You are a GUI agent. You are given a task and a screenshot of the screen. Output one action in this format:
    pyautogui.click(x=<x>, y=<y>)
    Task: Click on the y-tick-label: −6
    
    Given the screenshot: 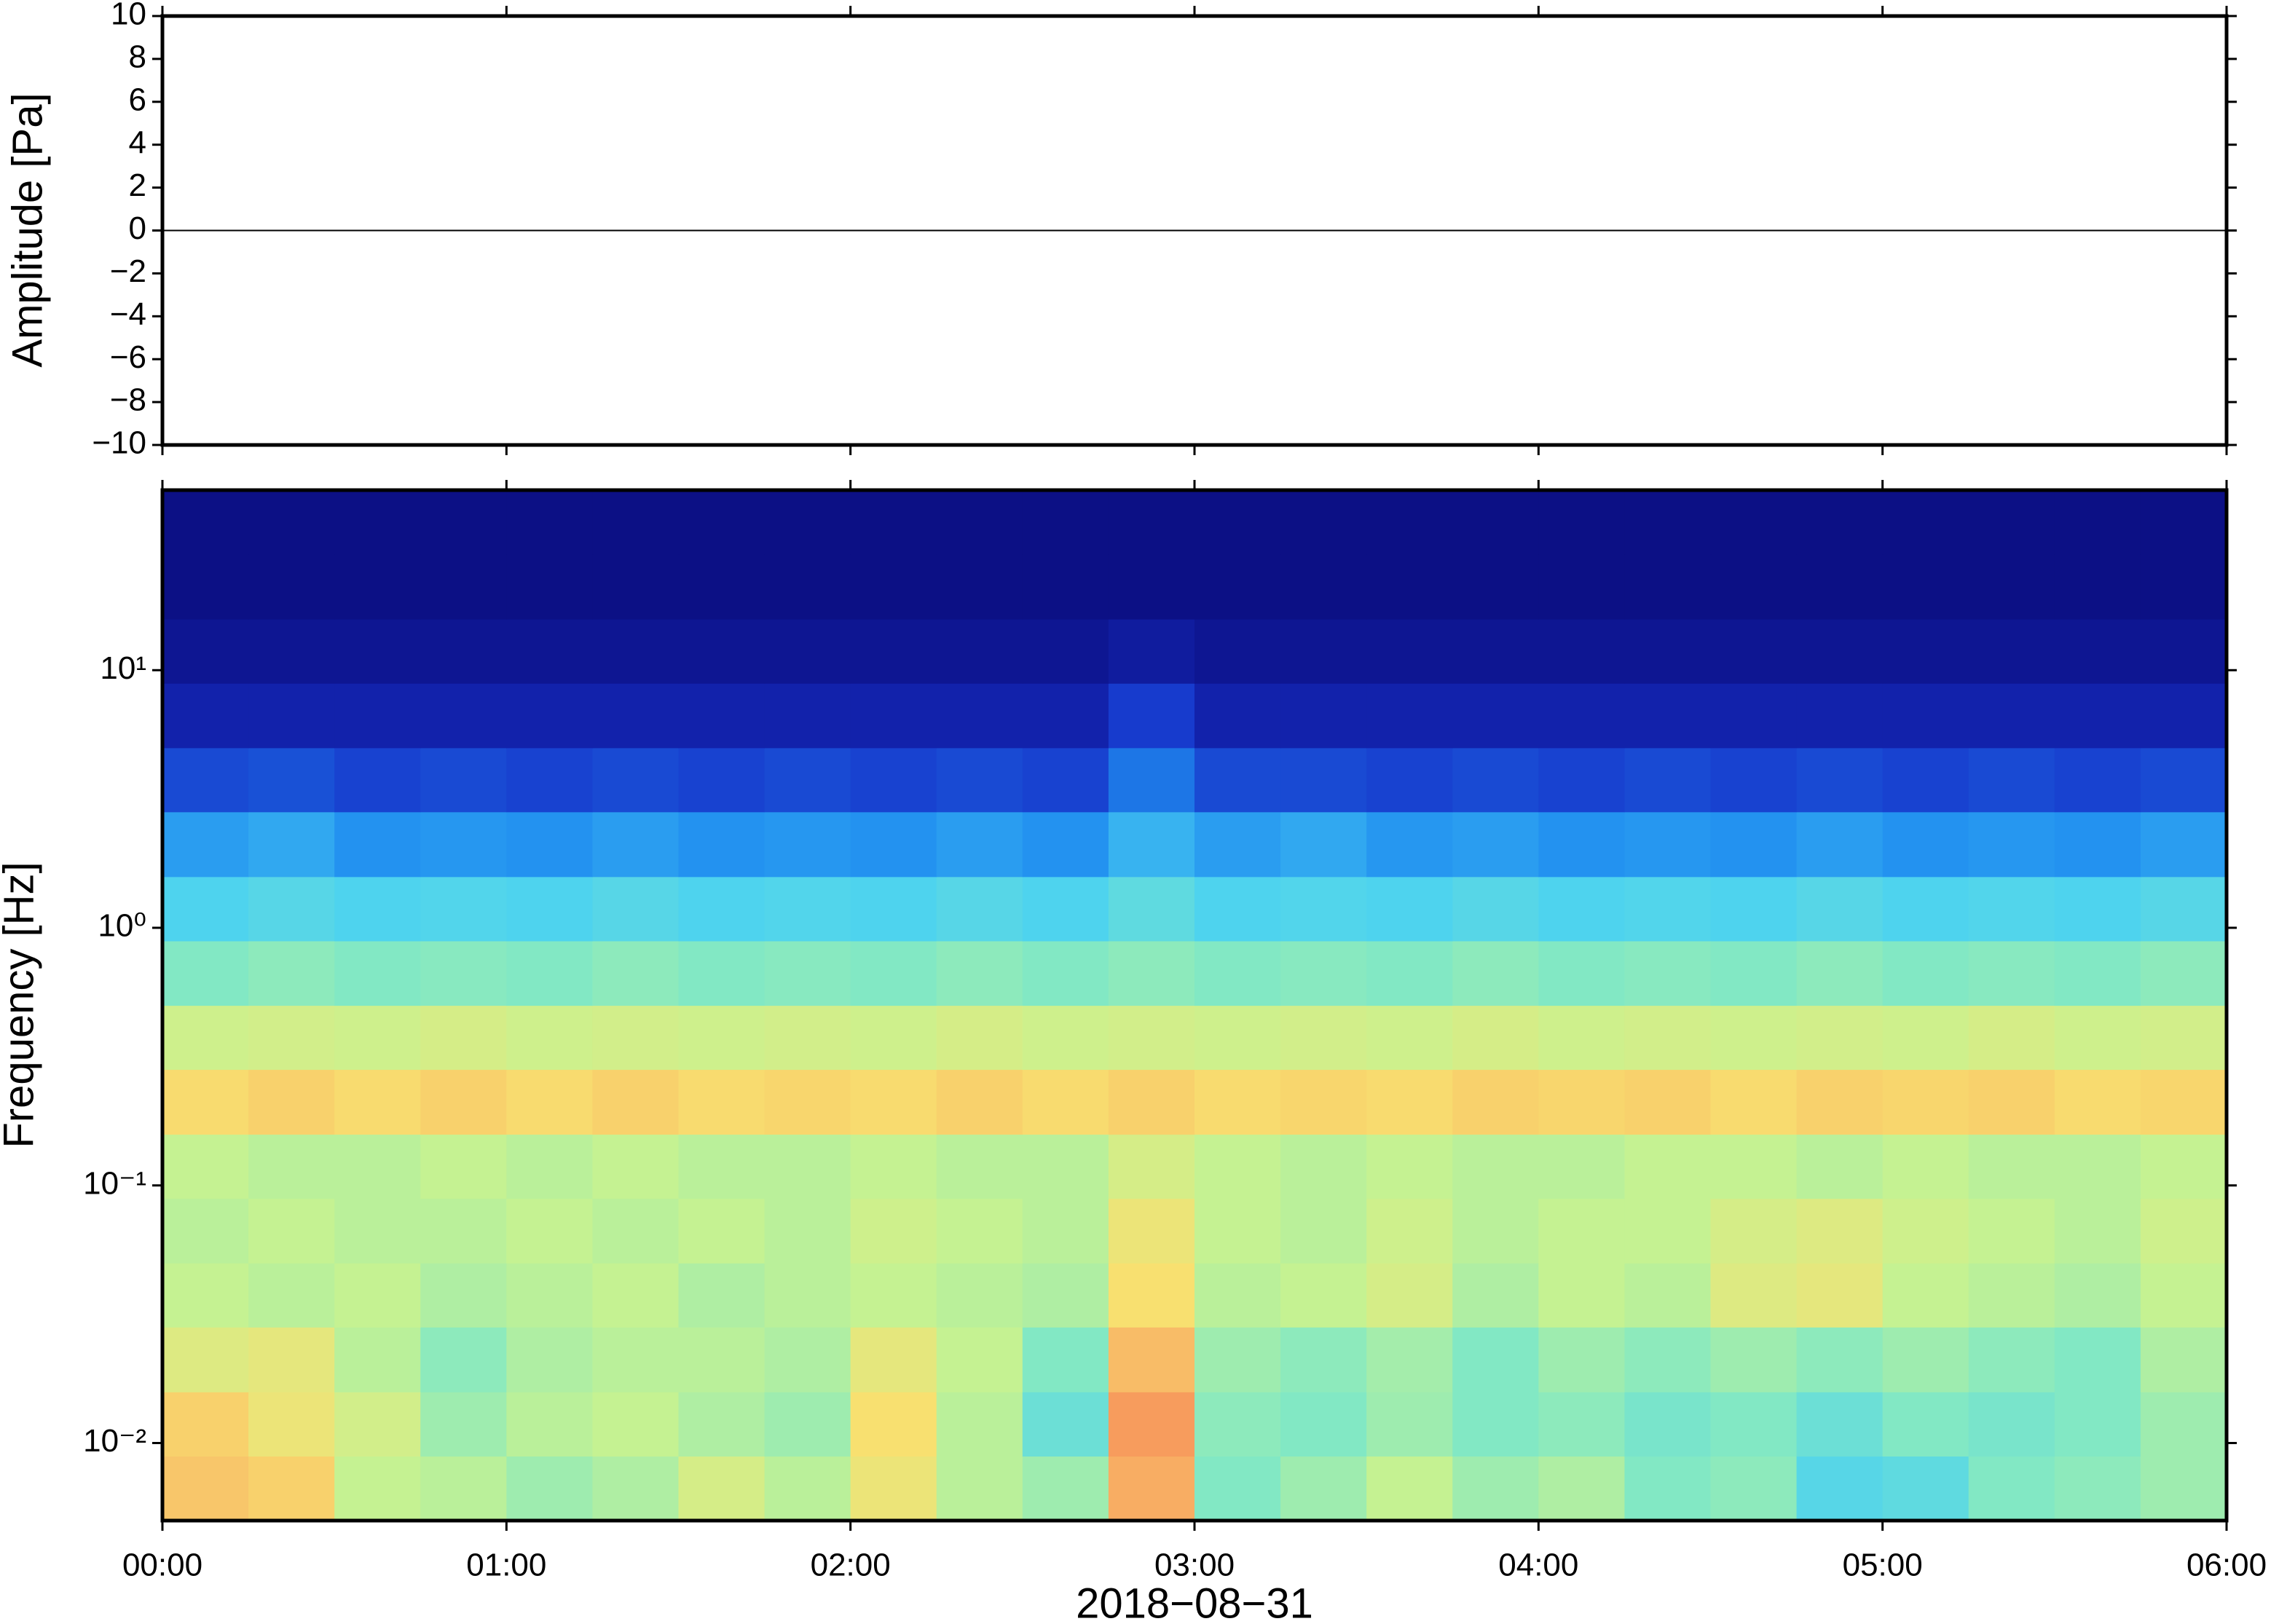 What is the action you would take?
    pyautogui.click(x=128, y=357)
    